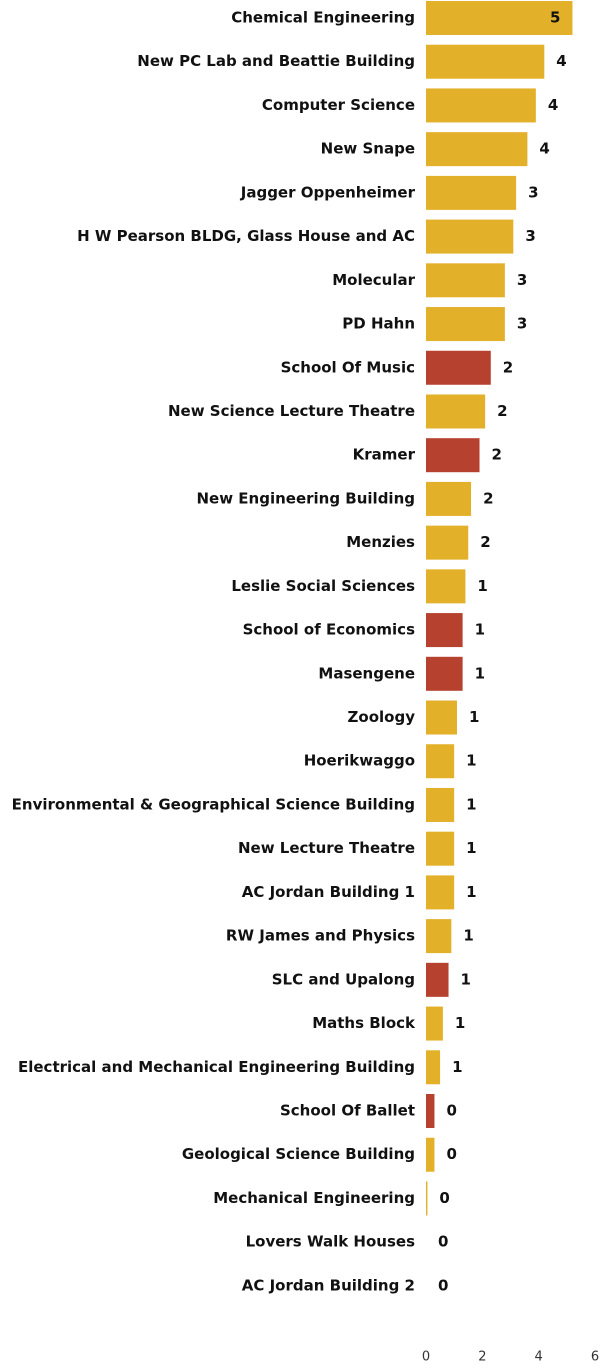  What do you see at coordinates (348, 367) in the screenshot?
I see `category-label: School Of Music` at bounding box center [348, 367].